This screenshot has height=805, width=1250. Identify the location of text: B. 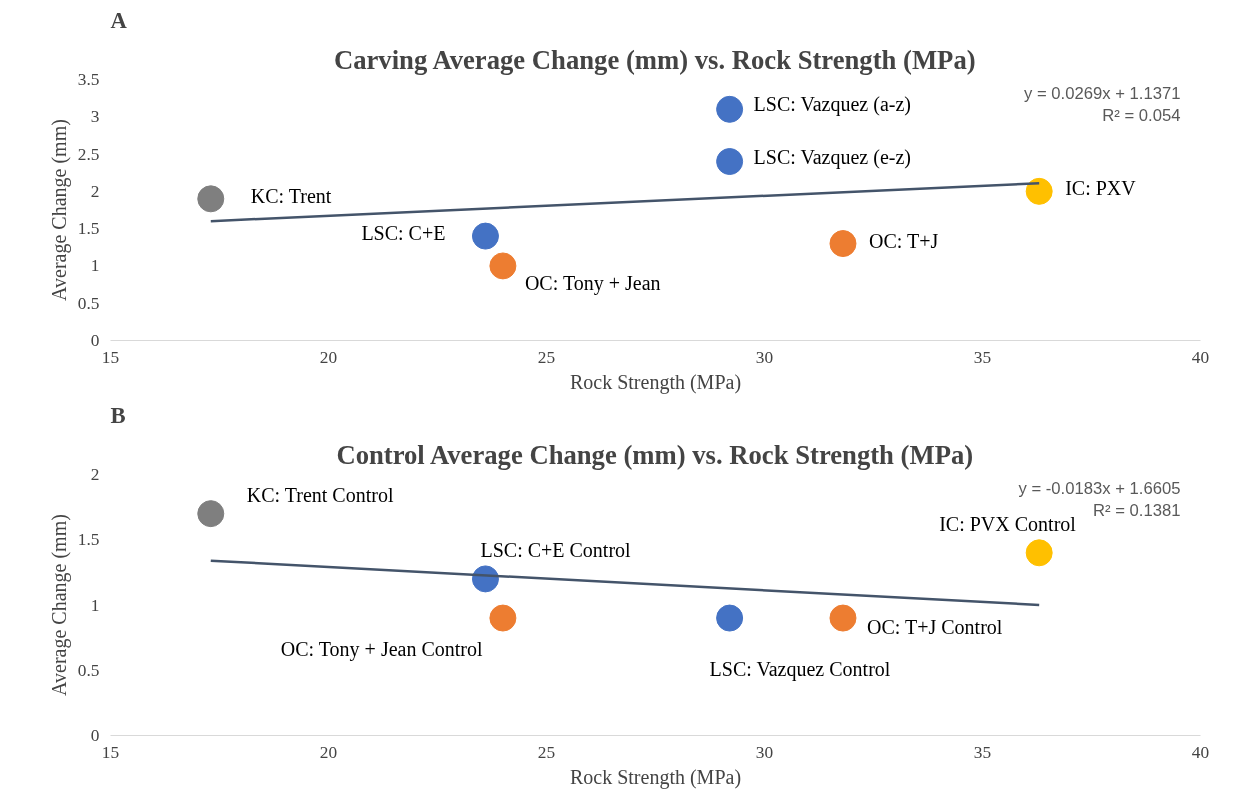
(118, 415).